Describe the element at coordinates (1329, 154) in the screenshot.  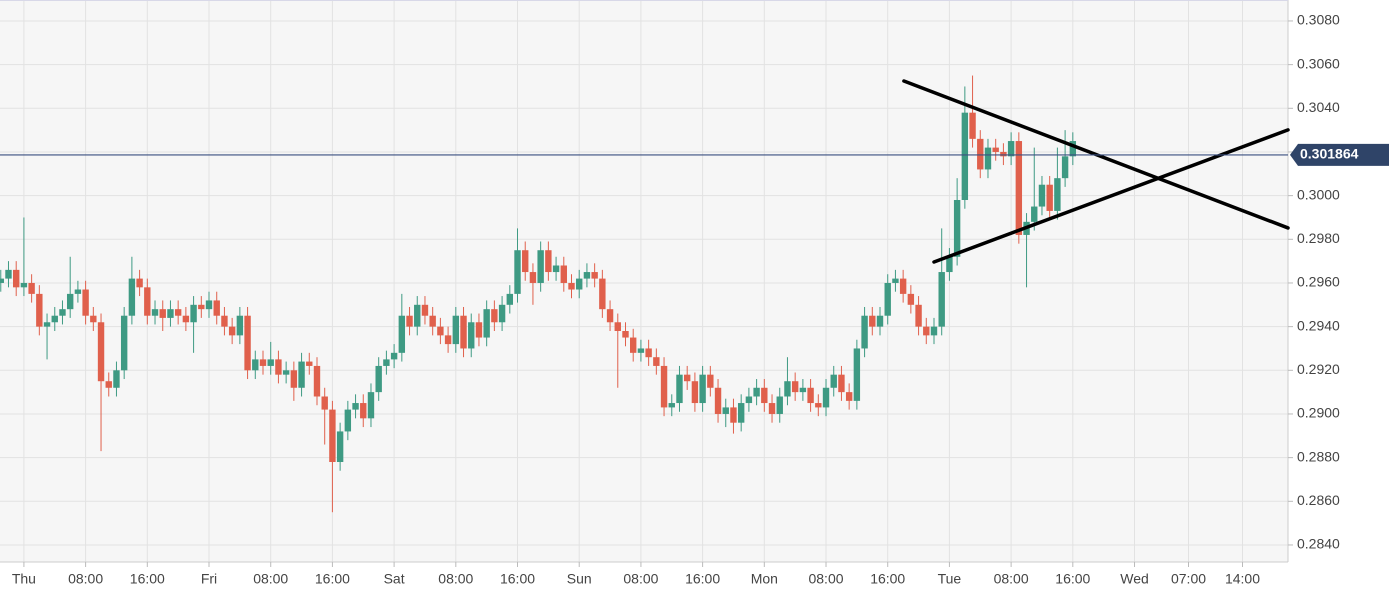
I see `last-price-label: 0.301864` at that location.